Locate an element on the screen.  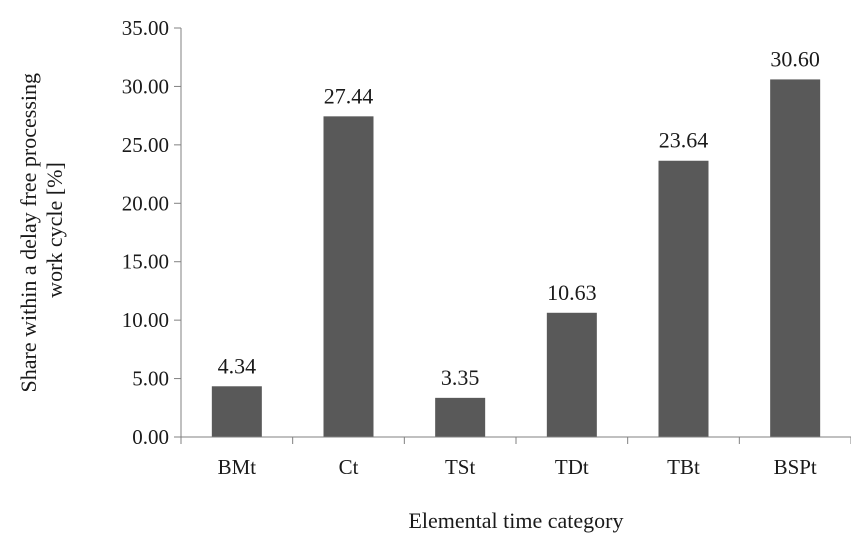
y-tick-label: 5.00 is located at coordinates (150, 379).